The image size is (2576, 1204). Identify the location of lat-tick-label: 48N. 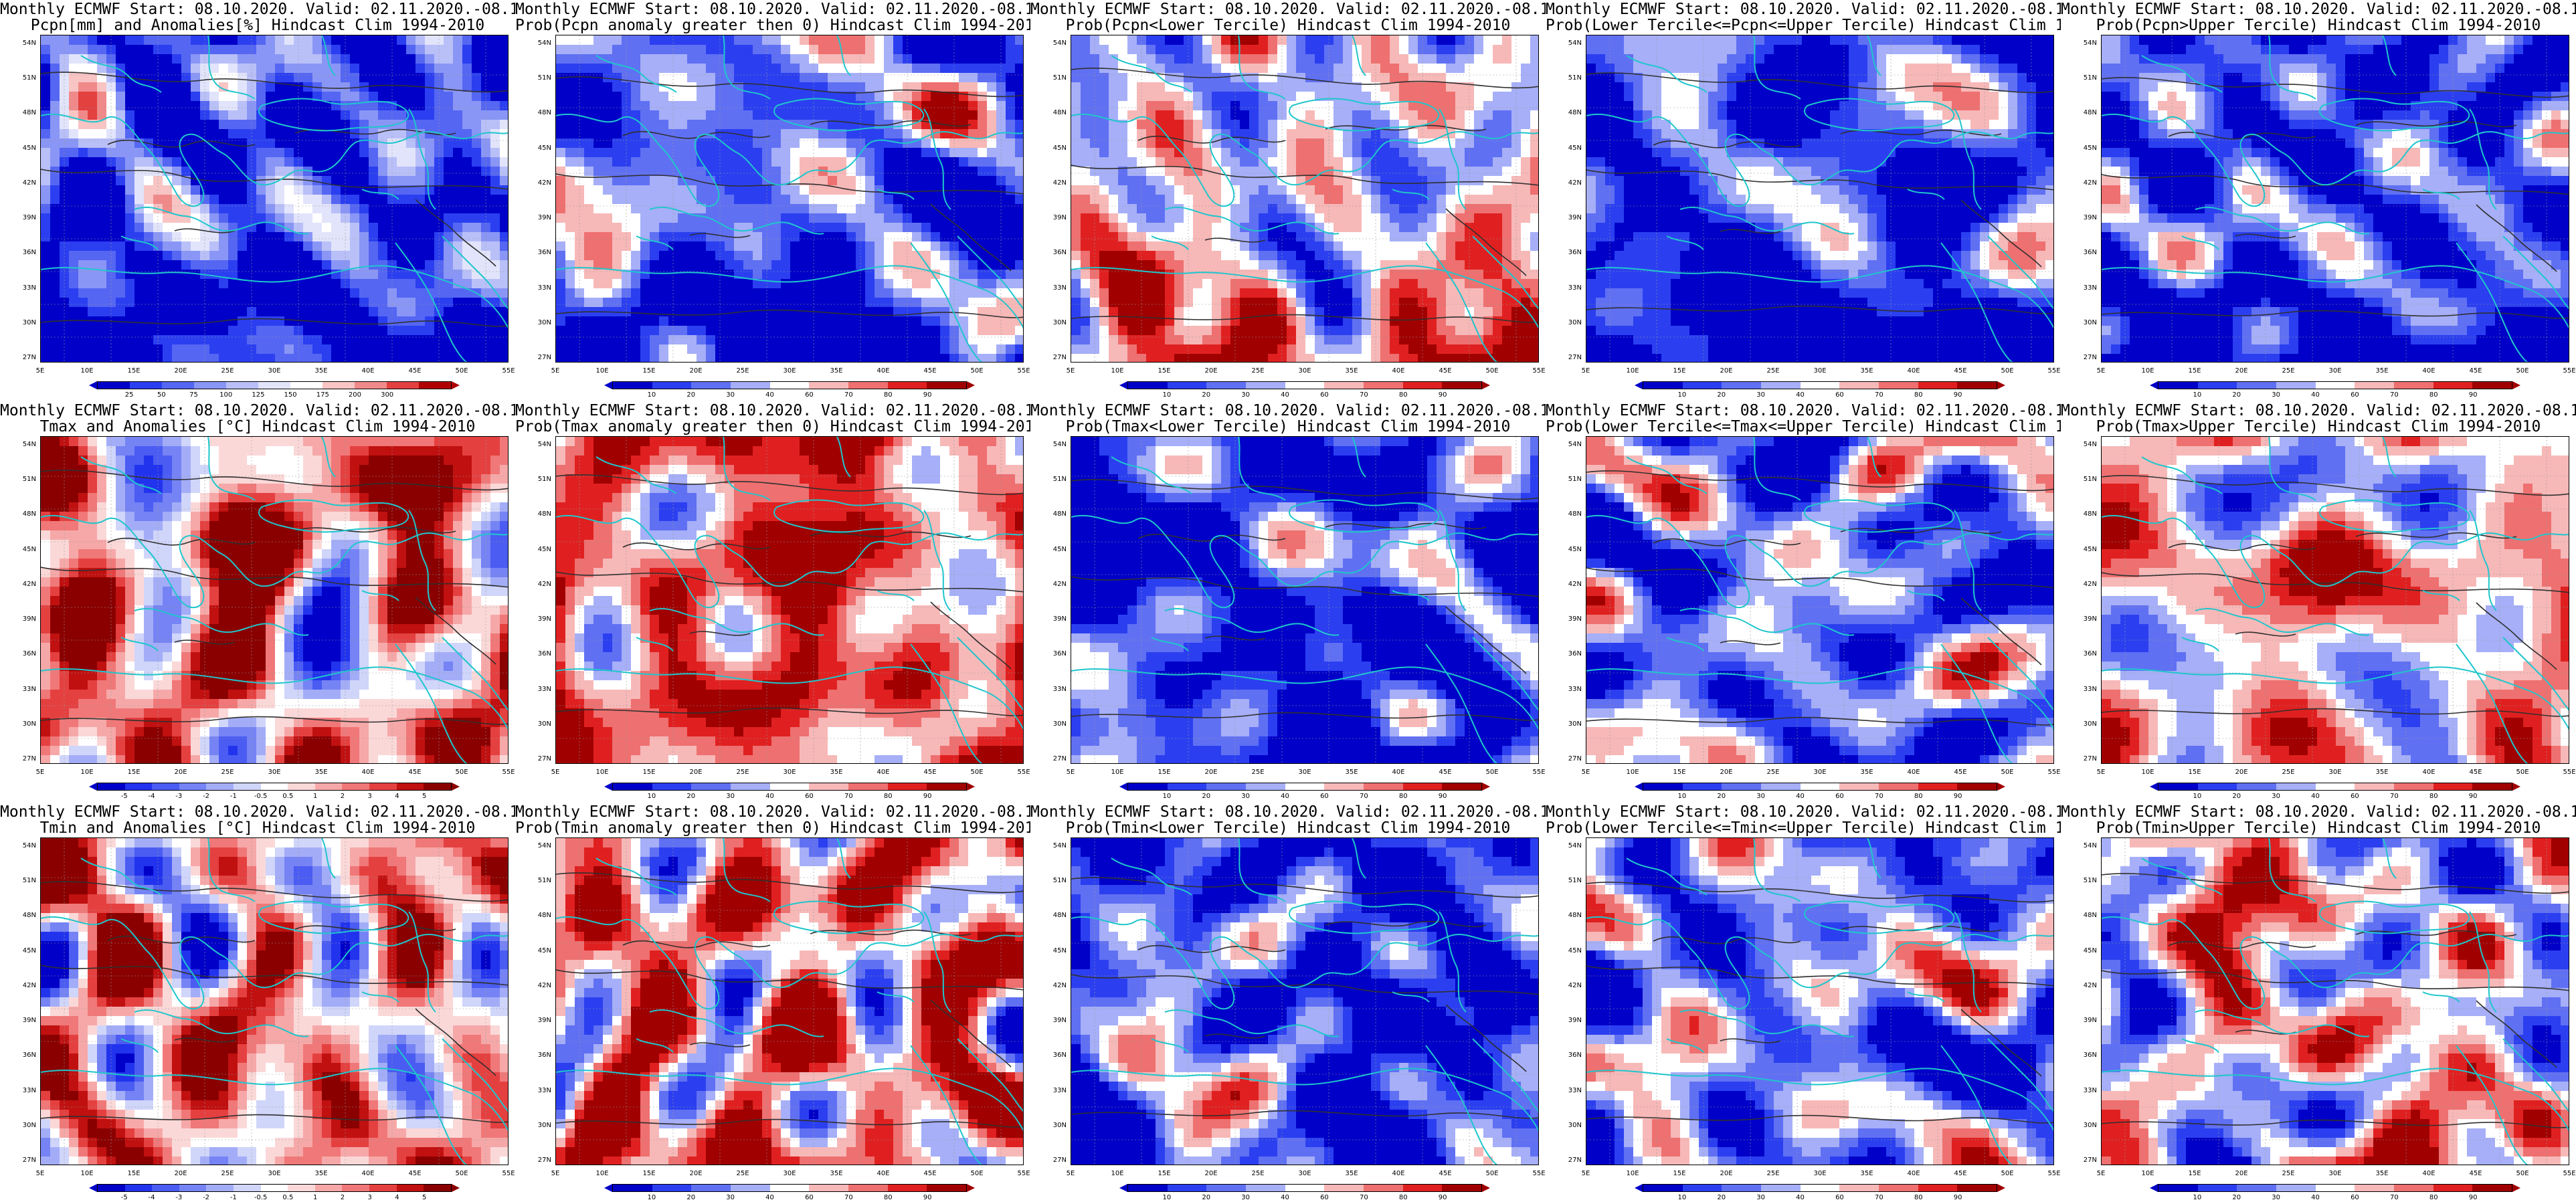
(1568, 514).